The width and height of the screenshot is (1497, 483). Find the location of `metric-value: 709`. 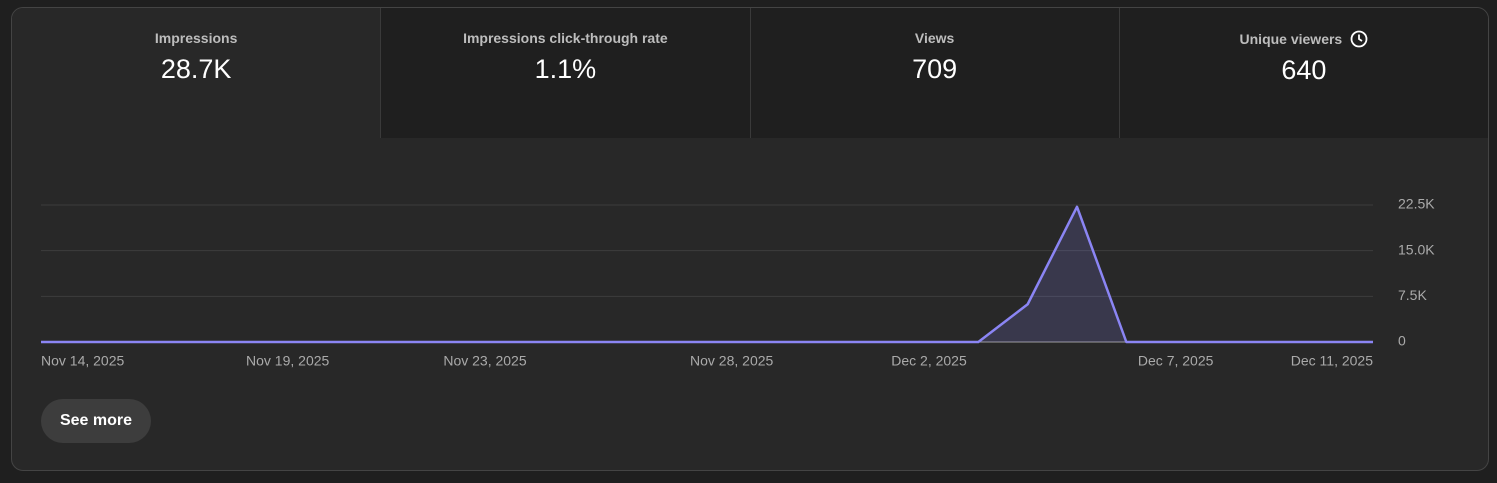

metric-value: 709 is located at coordinates (935, 69).